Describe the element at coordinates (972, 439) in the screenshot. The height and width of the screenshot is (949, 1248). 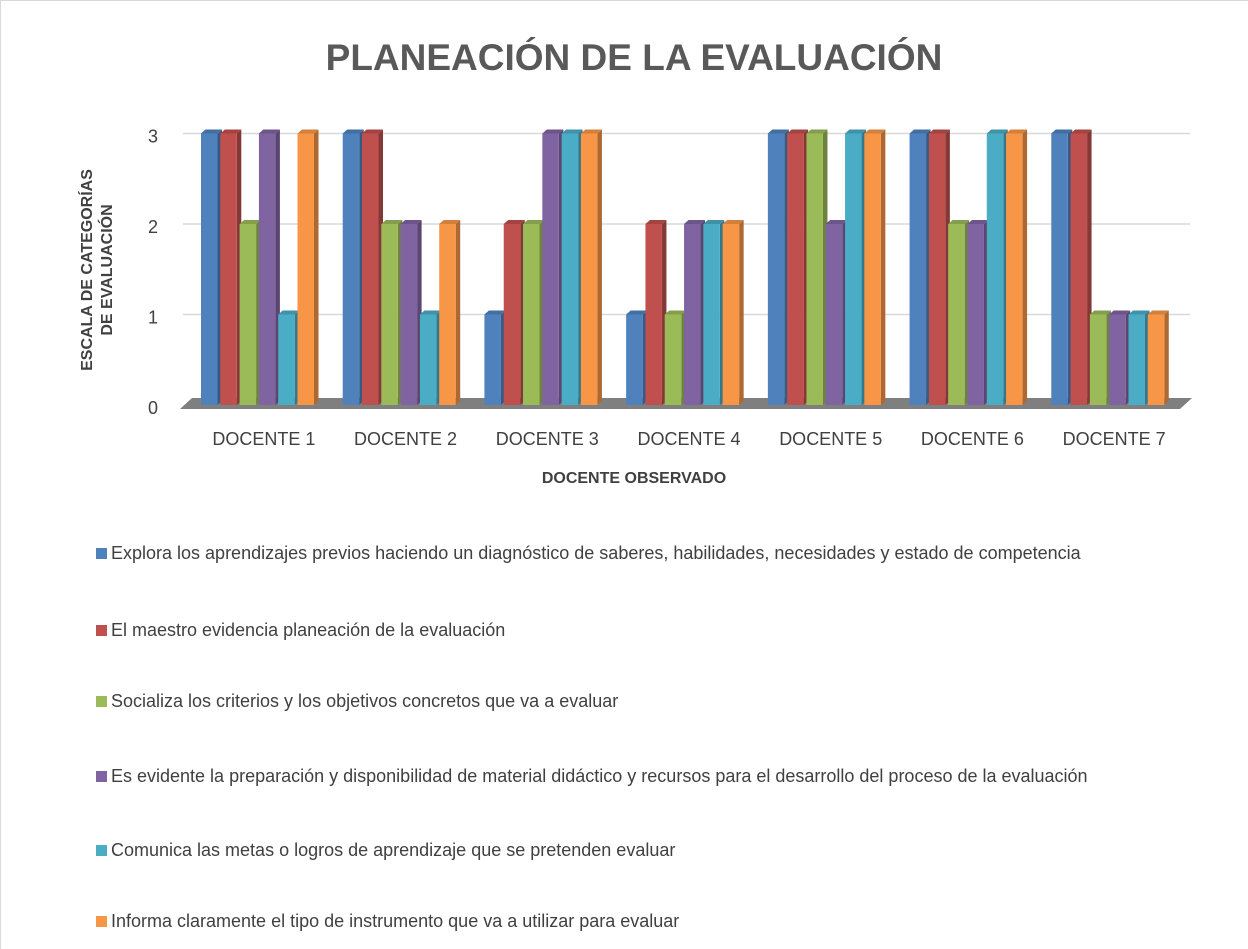
I see `x-tick-label: DOCENTE 6` at that location.